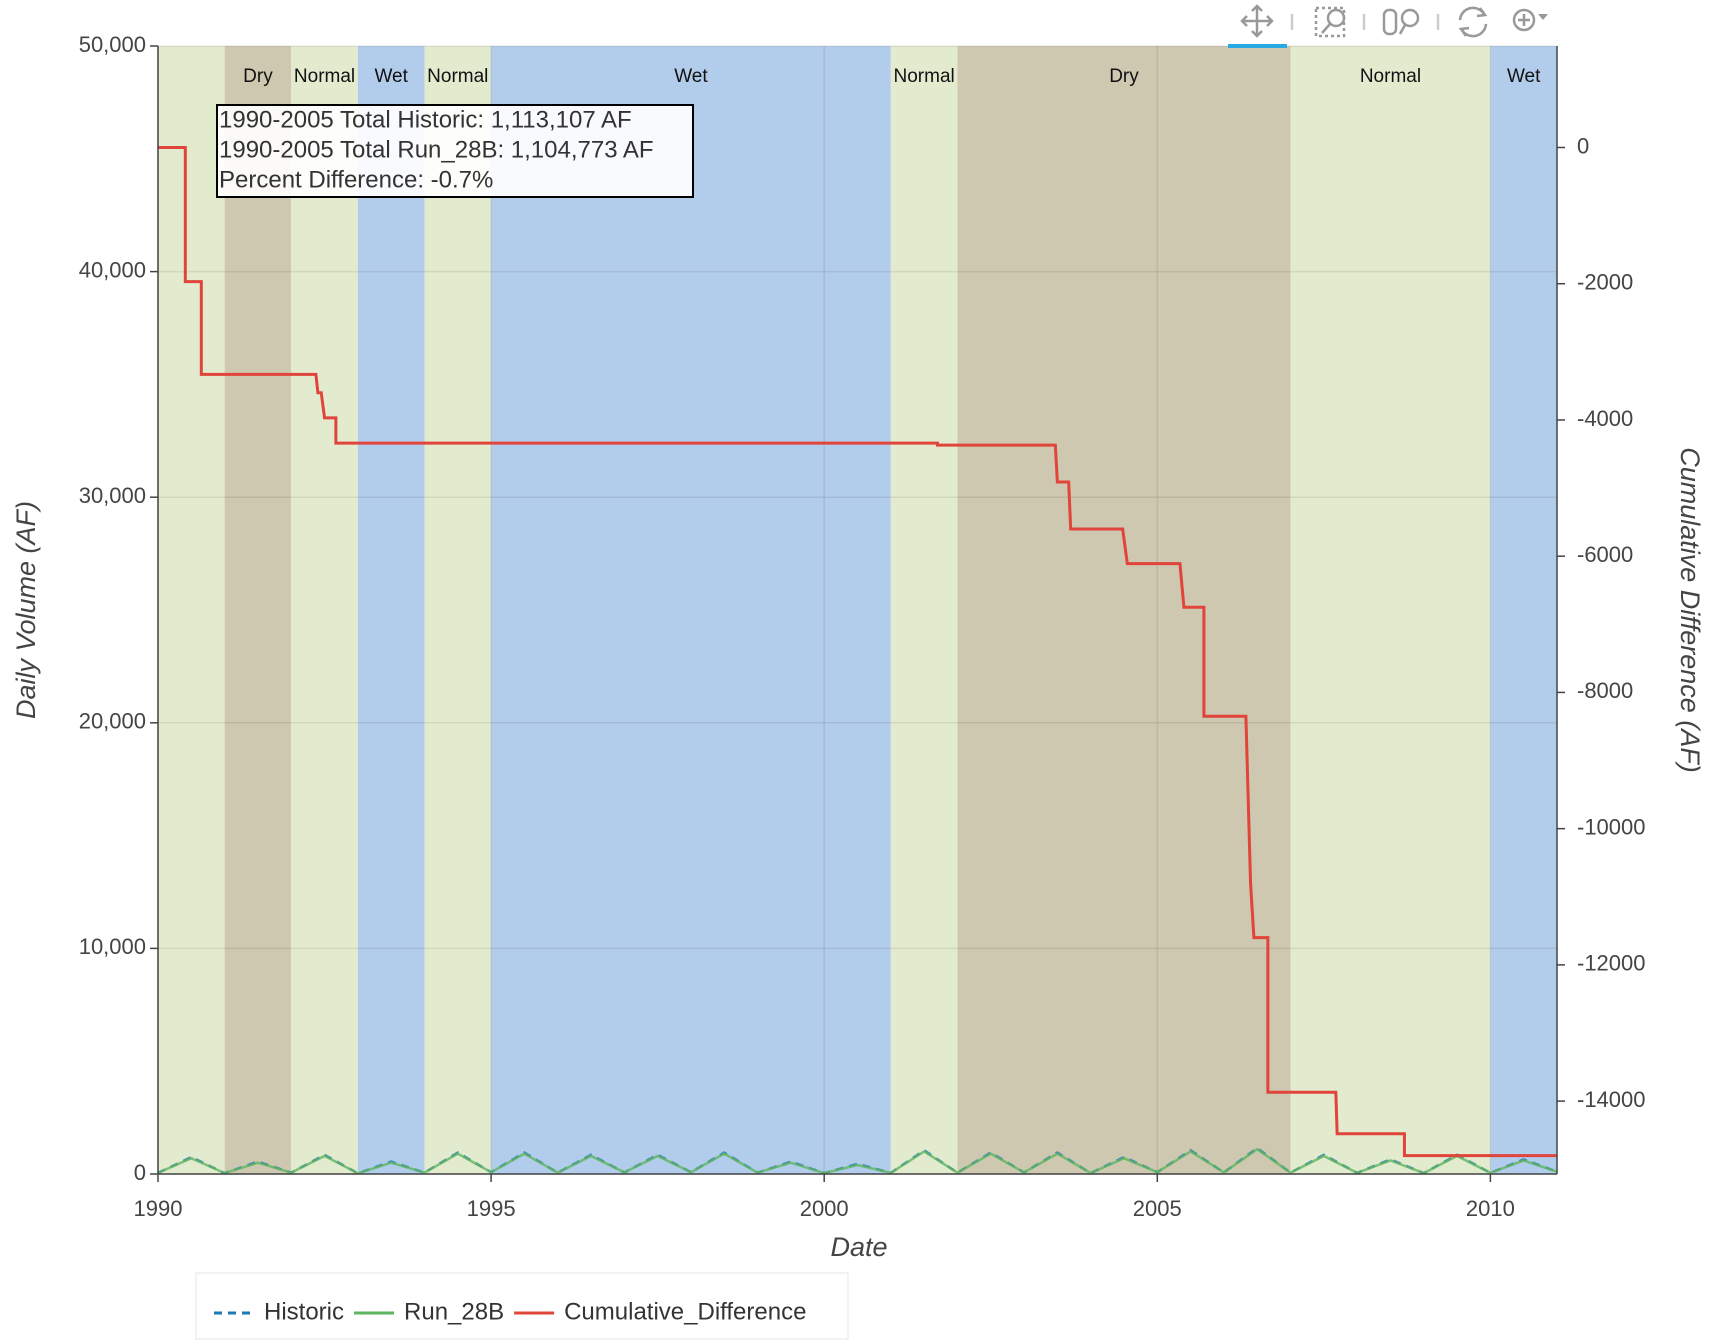  What do you see at coordinates (112, 269) in the screenshot?
I see `y-tick-label: 40,000` at bounding box center [112, 269].